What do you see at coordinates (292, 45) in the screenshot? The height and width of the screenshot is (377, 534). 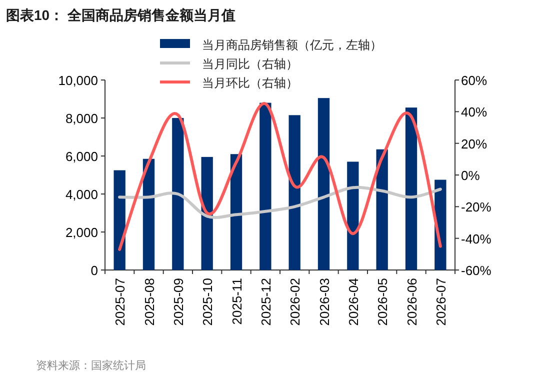 I see `legend-label: 当月商品房销售额（亿元，左轴）` at bounding box center [292, 45].